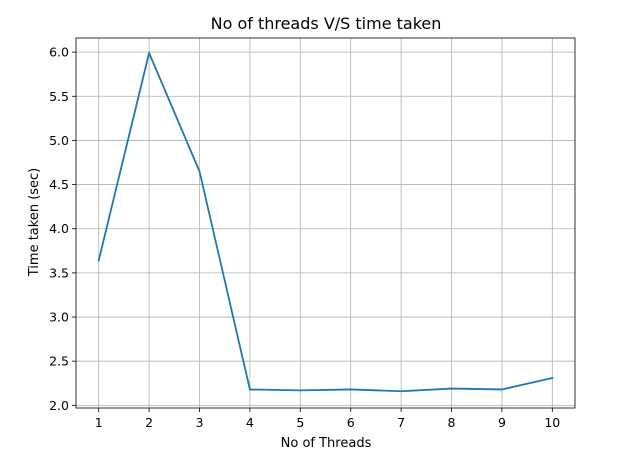 The height and width of the screenshot is (464, 636). I want to click on x-tick-label: 9, so click(502, 422).